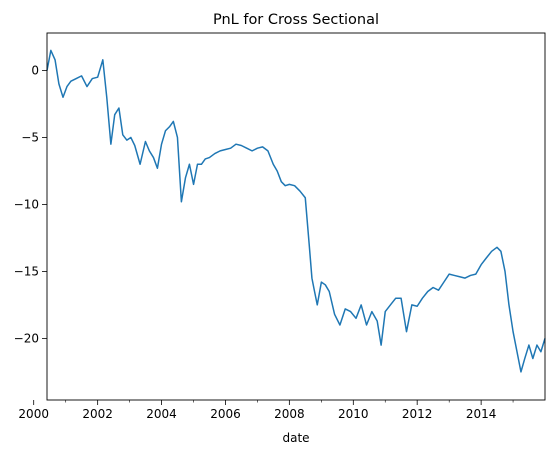 The image size is (554, 455). I want to click on y-tick-label: −10, so click(26, 204).